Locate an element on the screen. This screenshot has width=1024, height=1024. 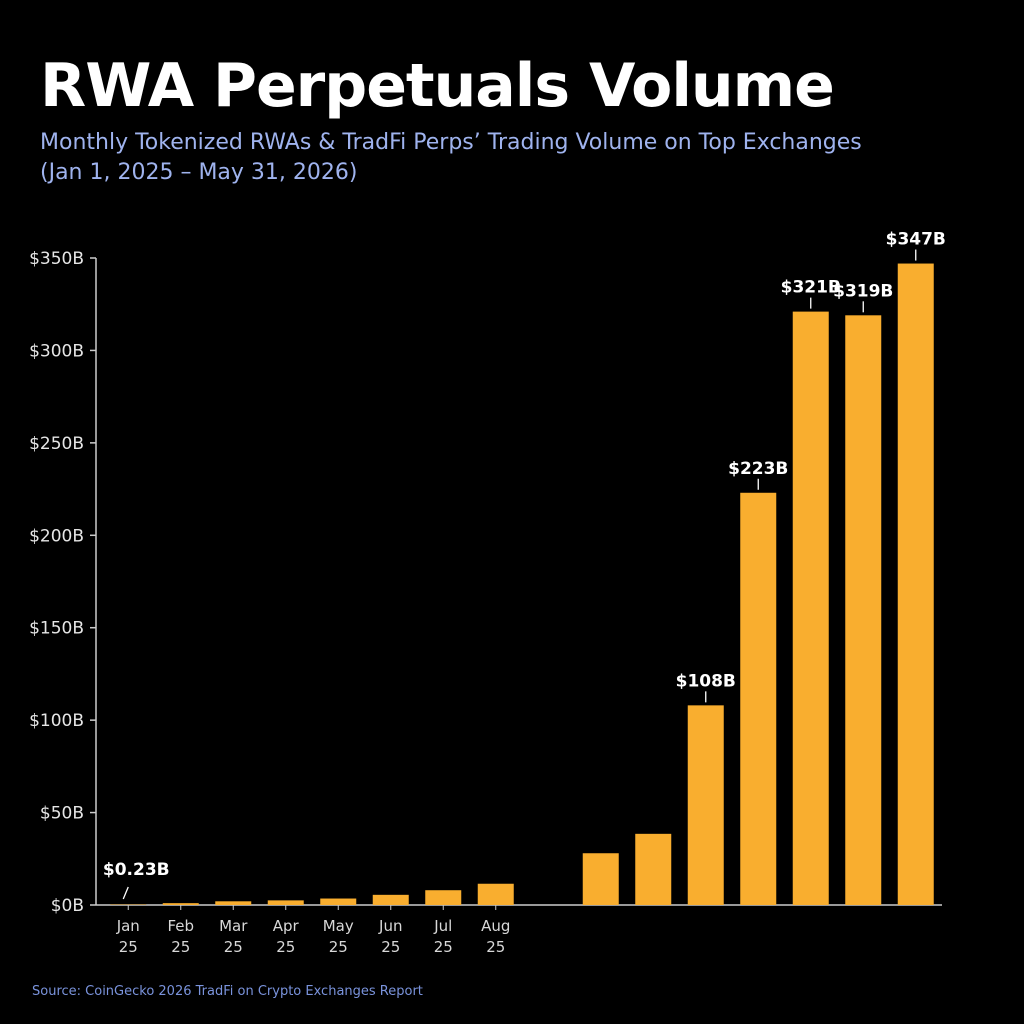
chart-title: RWA Perpetuals Volume is located at coordinates (437, 86).